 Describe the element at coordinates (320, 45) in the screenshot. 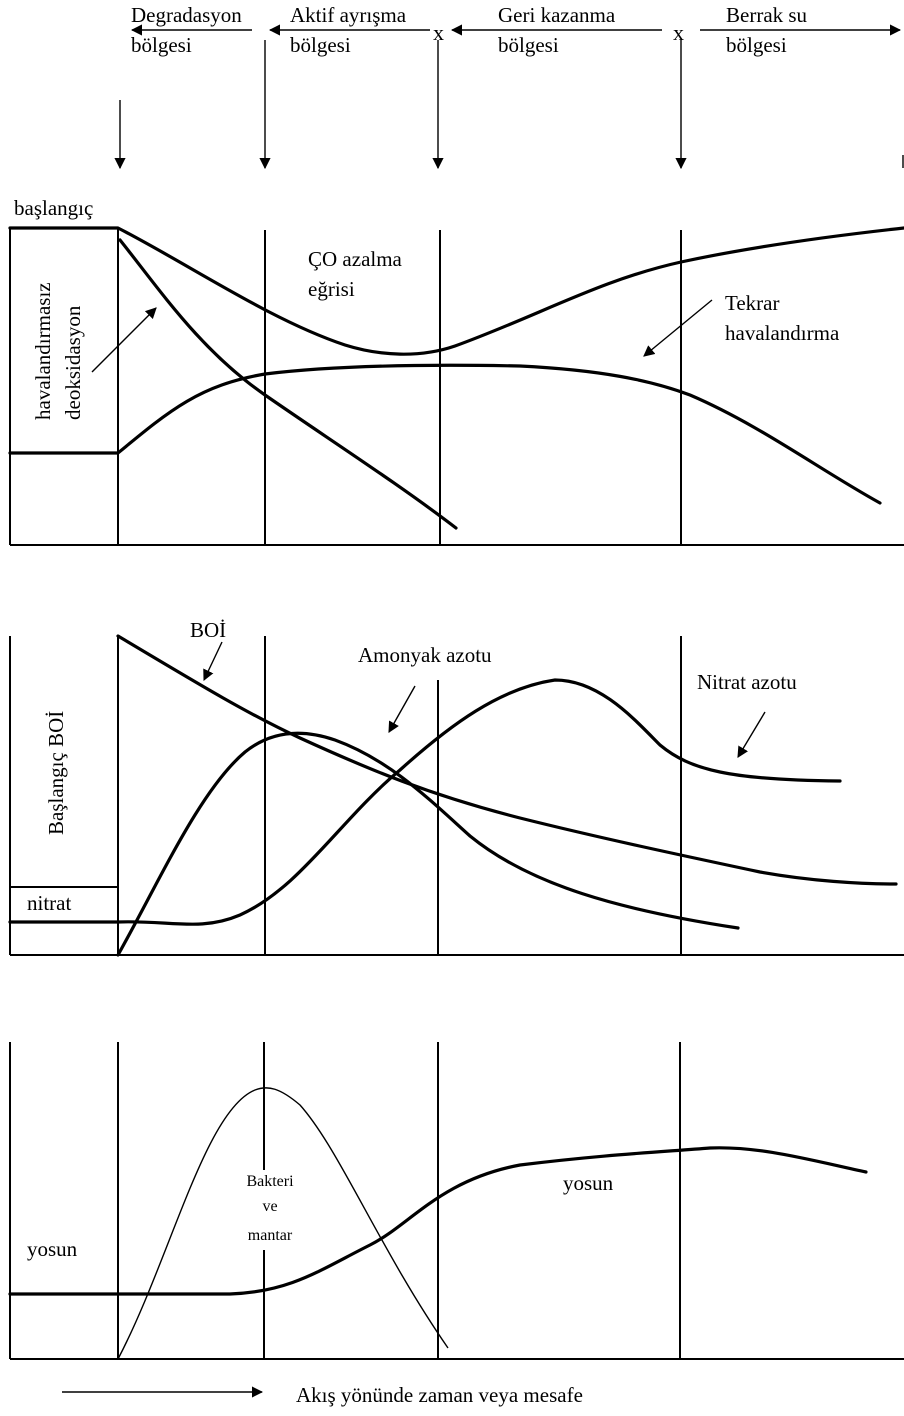

I see `zone-active-subtitle: bölgesi` at that location.